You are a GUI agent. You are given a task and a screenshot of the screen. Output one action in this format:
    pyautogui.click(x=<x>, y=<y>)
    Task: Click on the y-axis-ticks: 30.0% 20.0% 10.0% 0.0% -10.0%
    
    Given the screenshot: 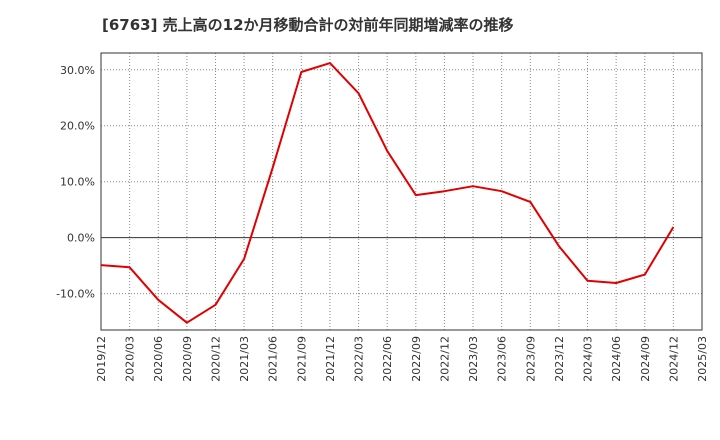 What is the action you would take?
    pyautogui.click(x=75, y=182)
    